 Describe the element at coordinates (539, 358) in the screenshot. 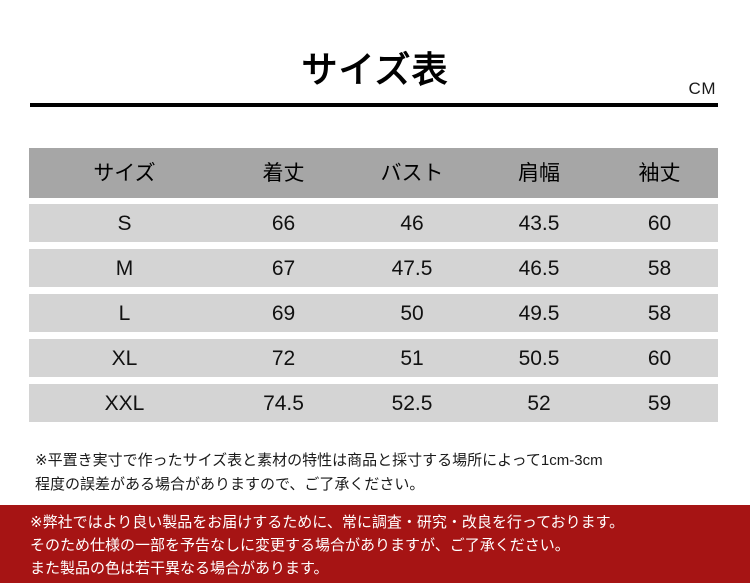

I see `cell-shoulder: 50.5` at that location.